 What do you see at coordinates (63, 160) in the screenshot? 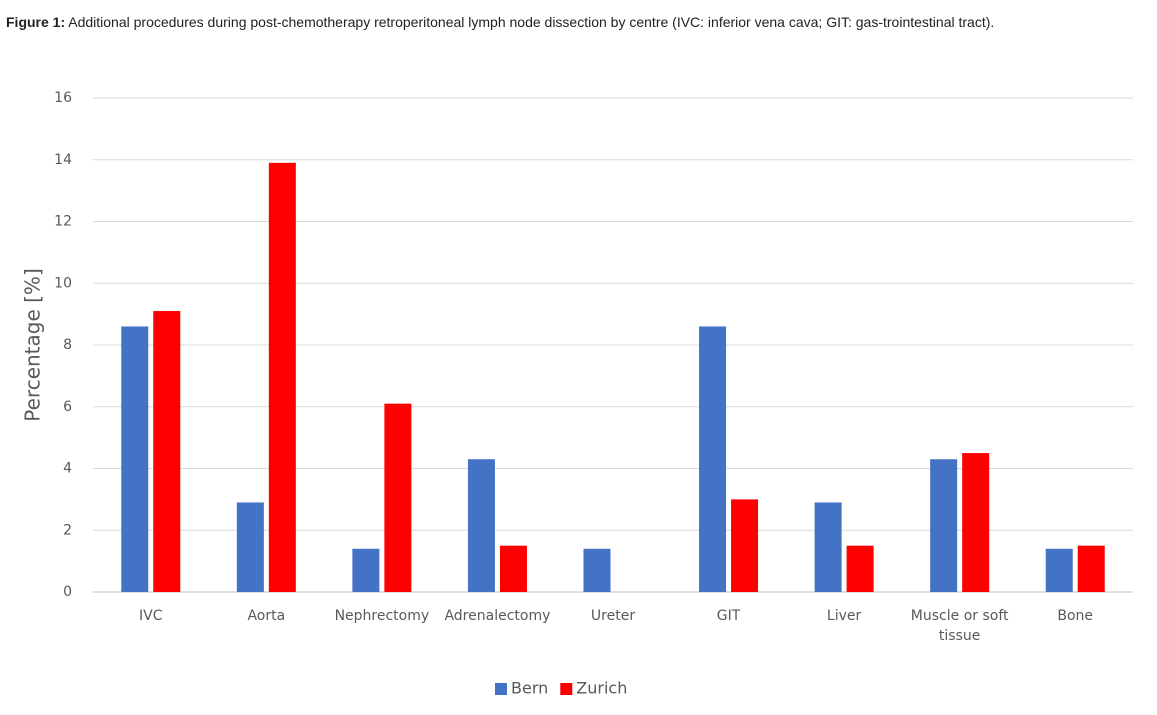
I see `y-tick-label: 14` at bounding box center [63, 160].